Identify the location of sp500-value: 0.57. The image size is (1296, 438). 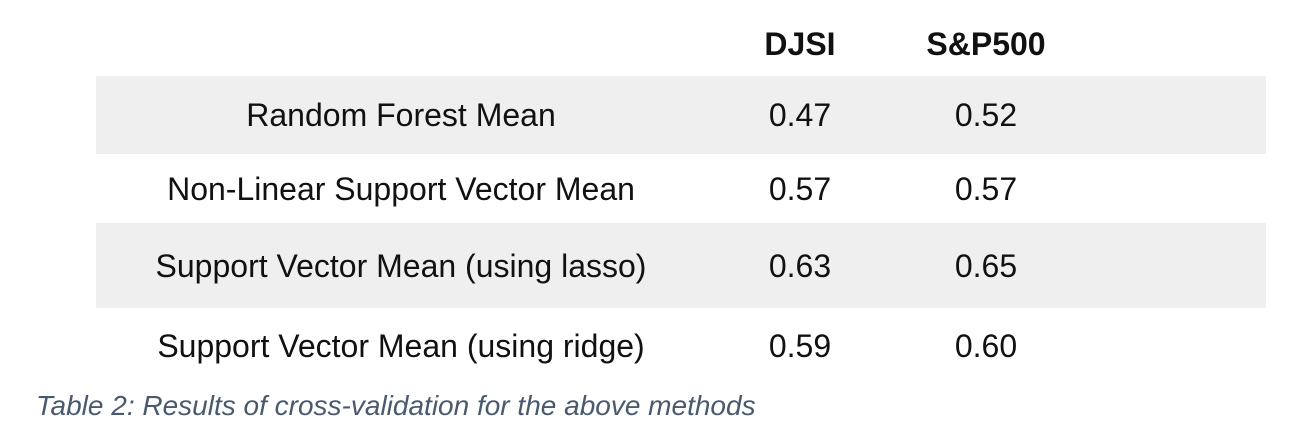
(986, 188).